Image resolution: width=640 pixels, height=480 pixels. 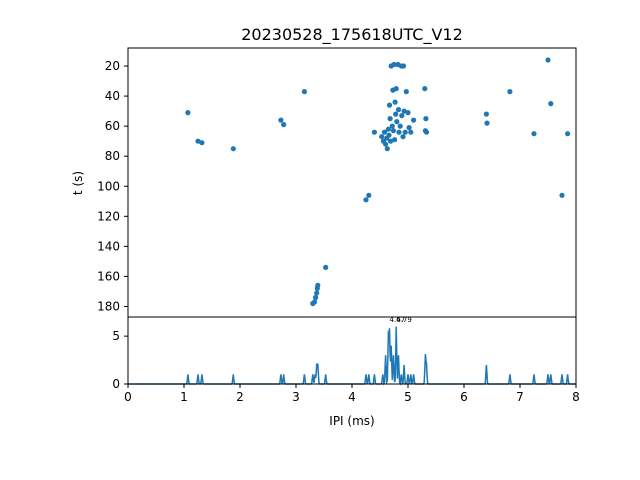 I want to click on top-ytick-label: 40, so click(x=112, y=96).